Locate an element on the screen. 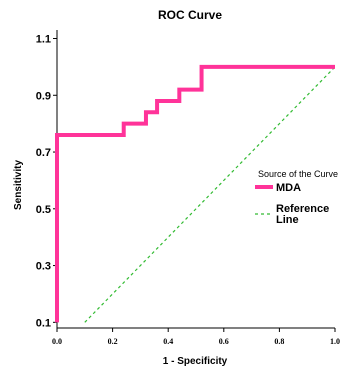 This screenshot has width=352, height=367. legend-label-reference-line2: Line is located at coordinates (287, 220).